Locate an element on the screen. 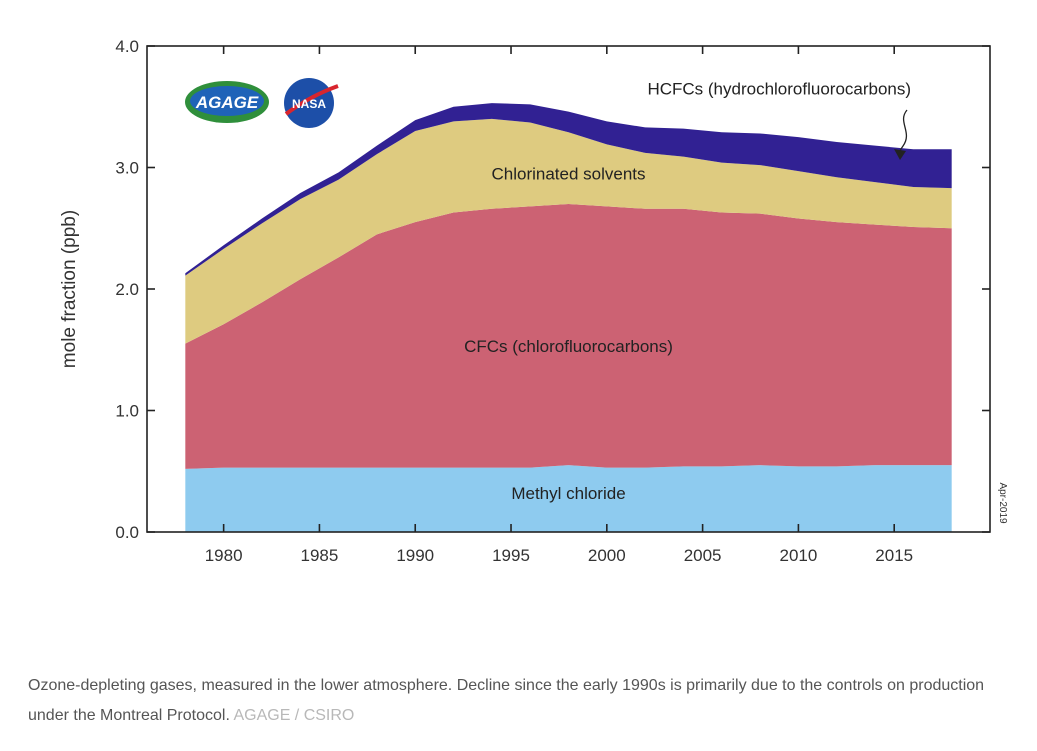 The image size is (1037, 751). label-chlorinated-solvents: Chlorinated solvents is located at coordinates (568, 174).